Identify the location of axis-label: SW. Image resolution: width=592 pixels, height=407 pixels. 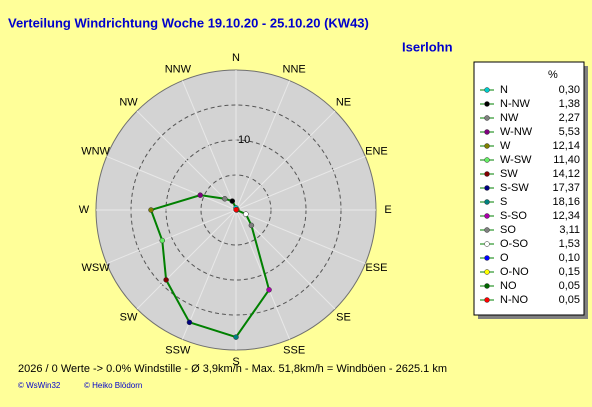
(129, 317).